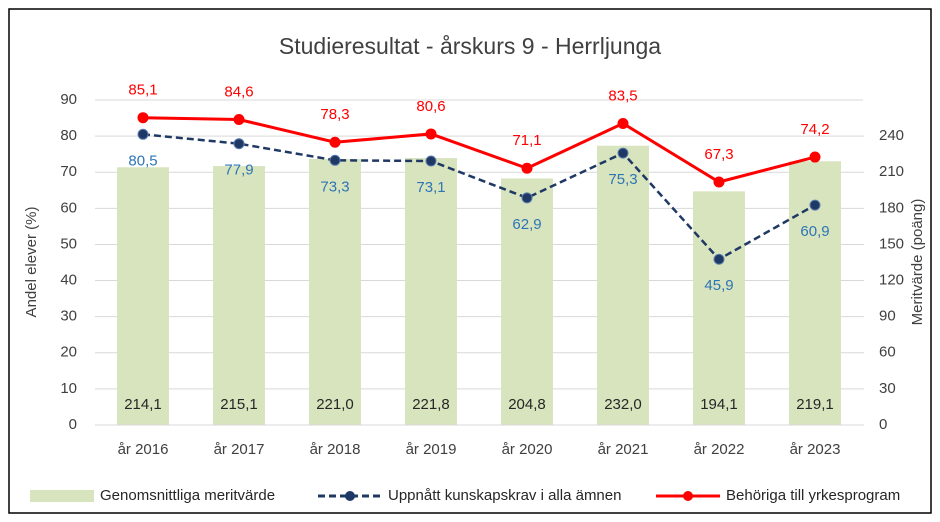  What do you see at coordinates (719, 404) in the screenshot?
I see `data-label: 194,1` at bounding box center [719, 404].